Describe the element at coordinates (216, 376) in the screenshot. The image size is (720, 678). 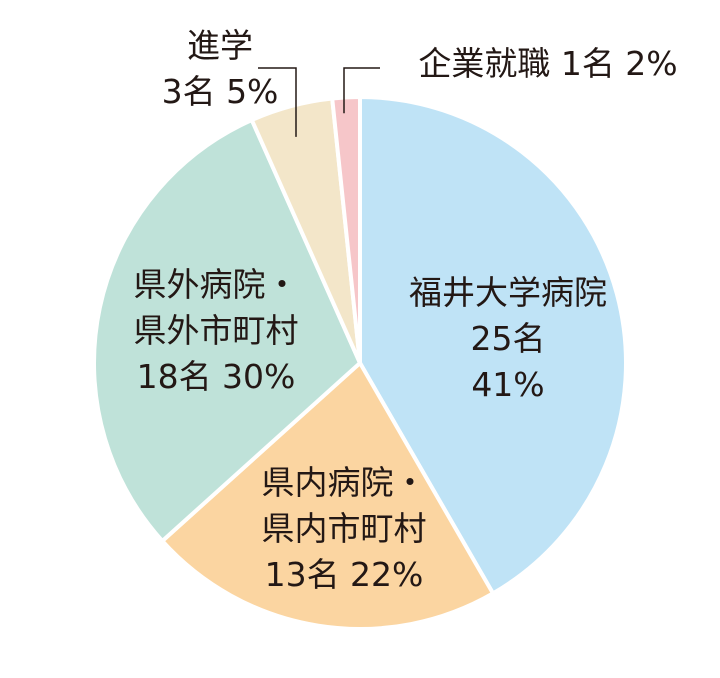
I see `slice-label-3-line-3: 18名 30%` at that location.